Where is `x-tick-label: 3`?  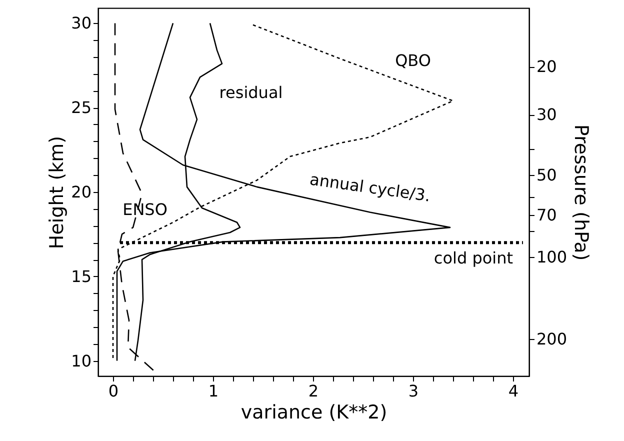
x-tick-label: 3 is located at coordinates (413, 391).